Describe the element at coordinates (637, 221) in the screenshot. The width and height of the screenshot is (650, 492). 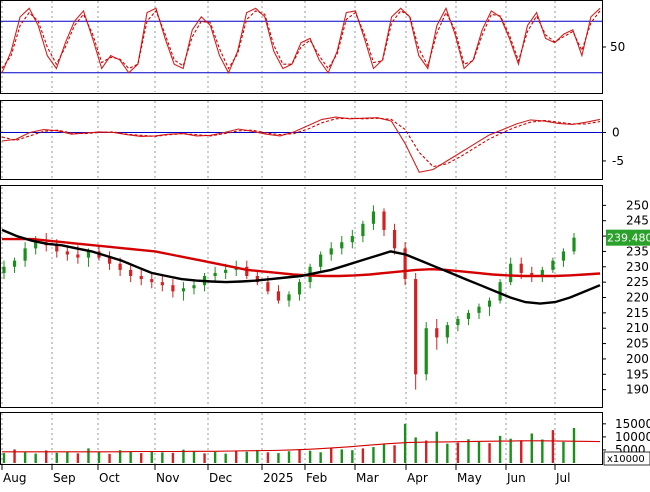
I see `y-tick-label: 245` at that location.